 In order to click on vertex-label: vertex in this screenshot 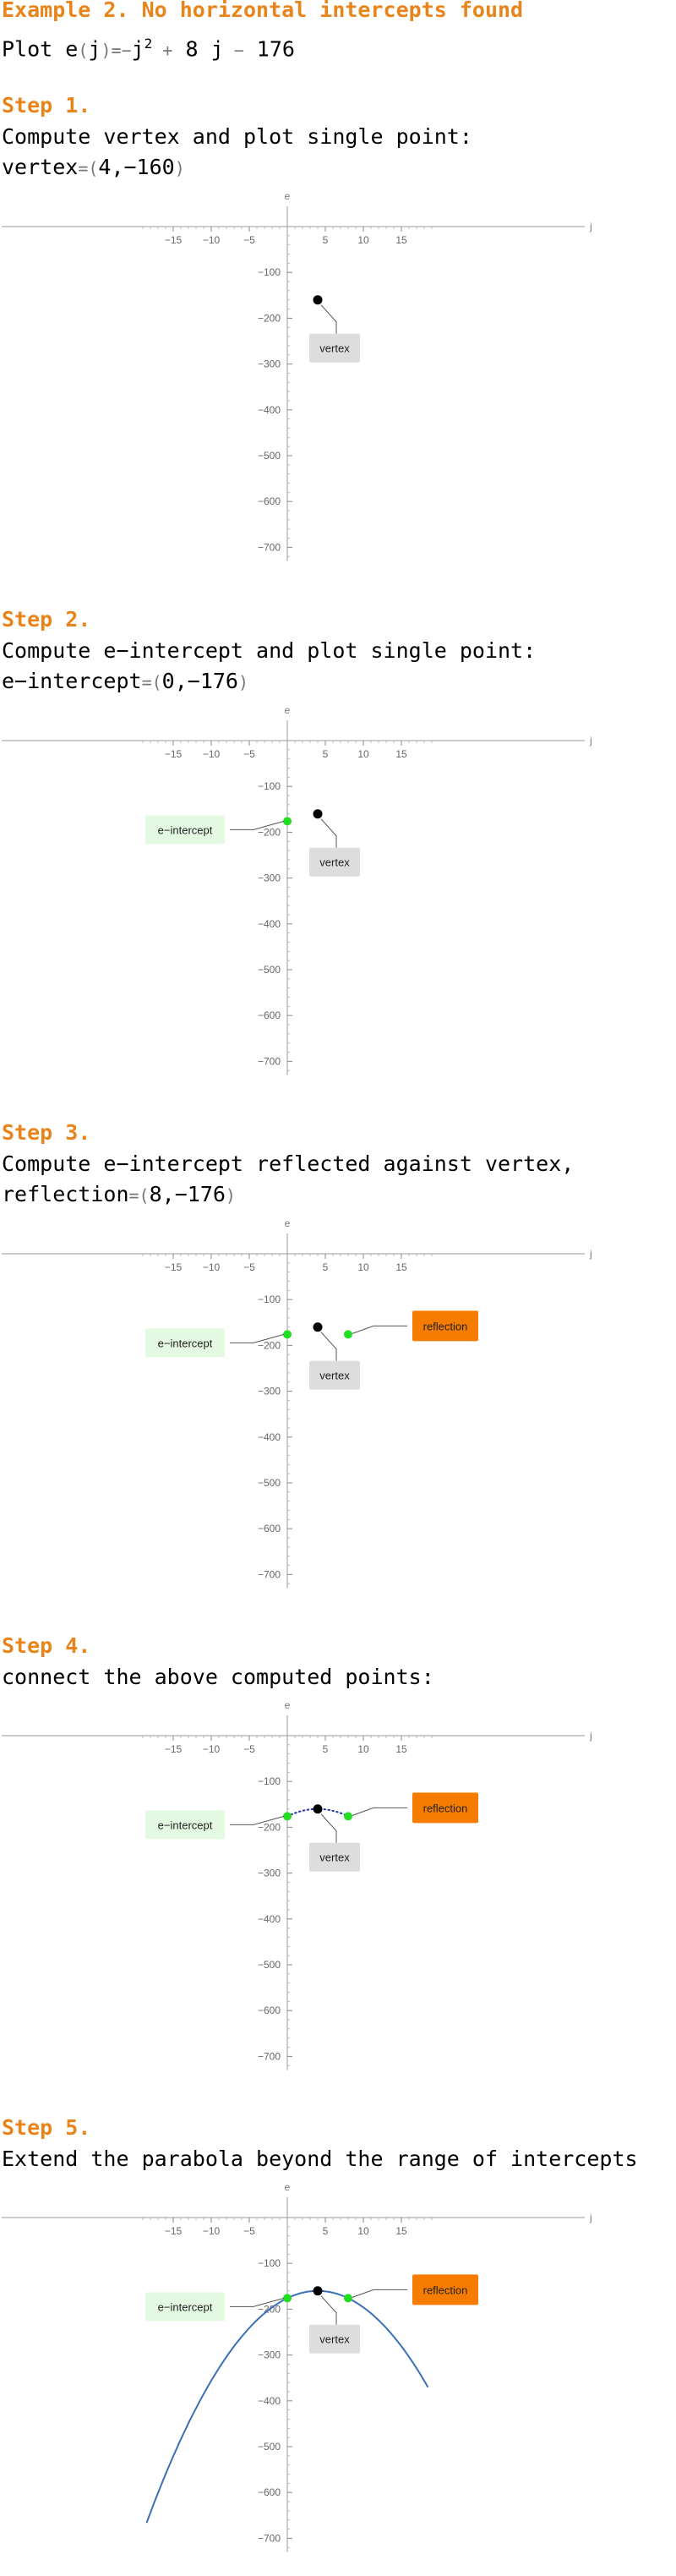, I will do `click(334, 1376)`.